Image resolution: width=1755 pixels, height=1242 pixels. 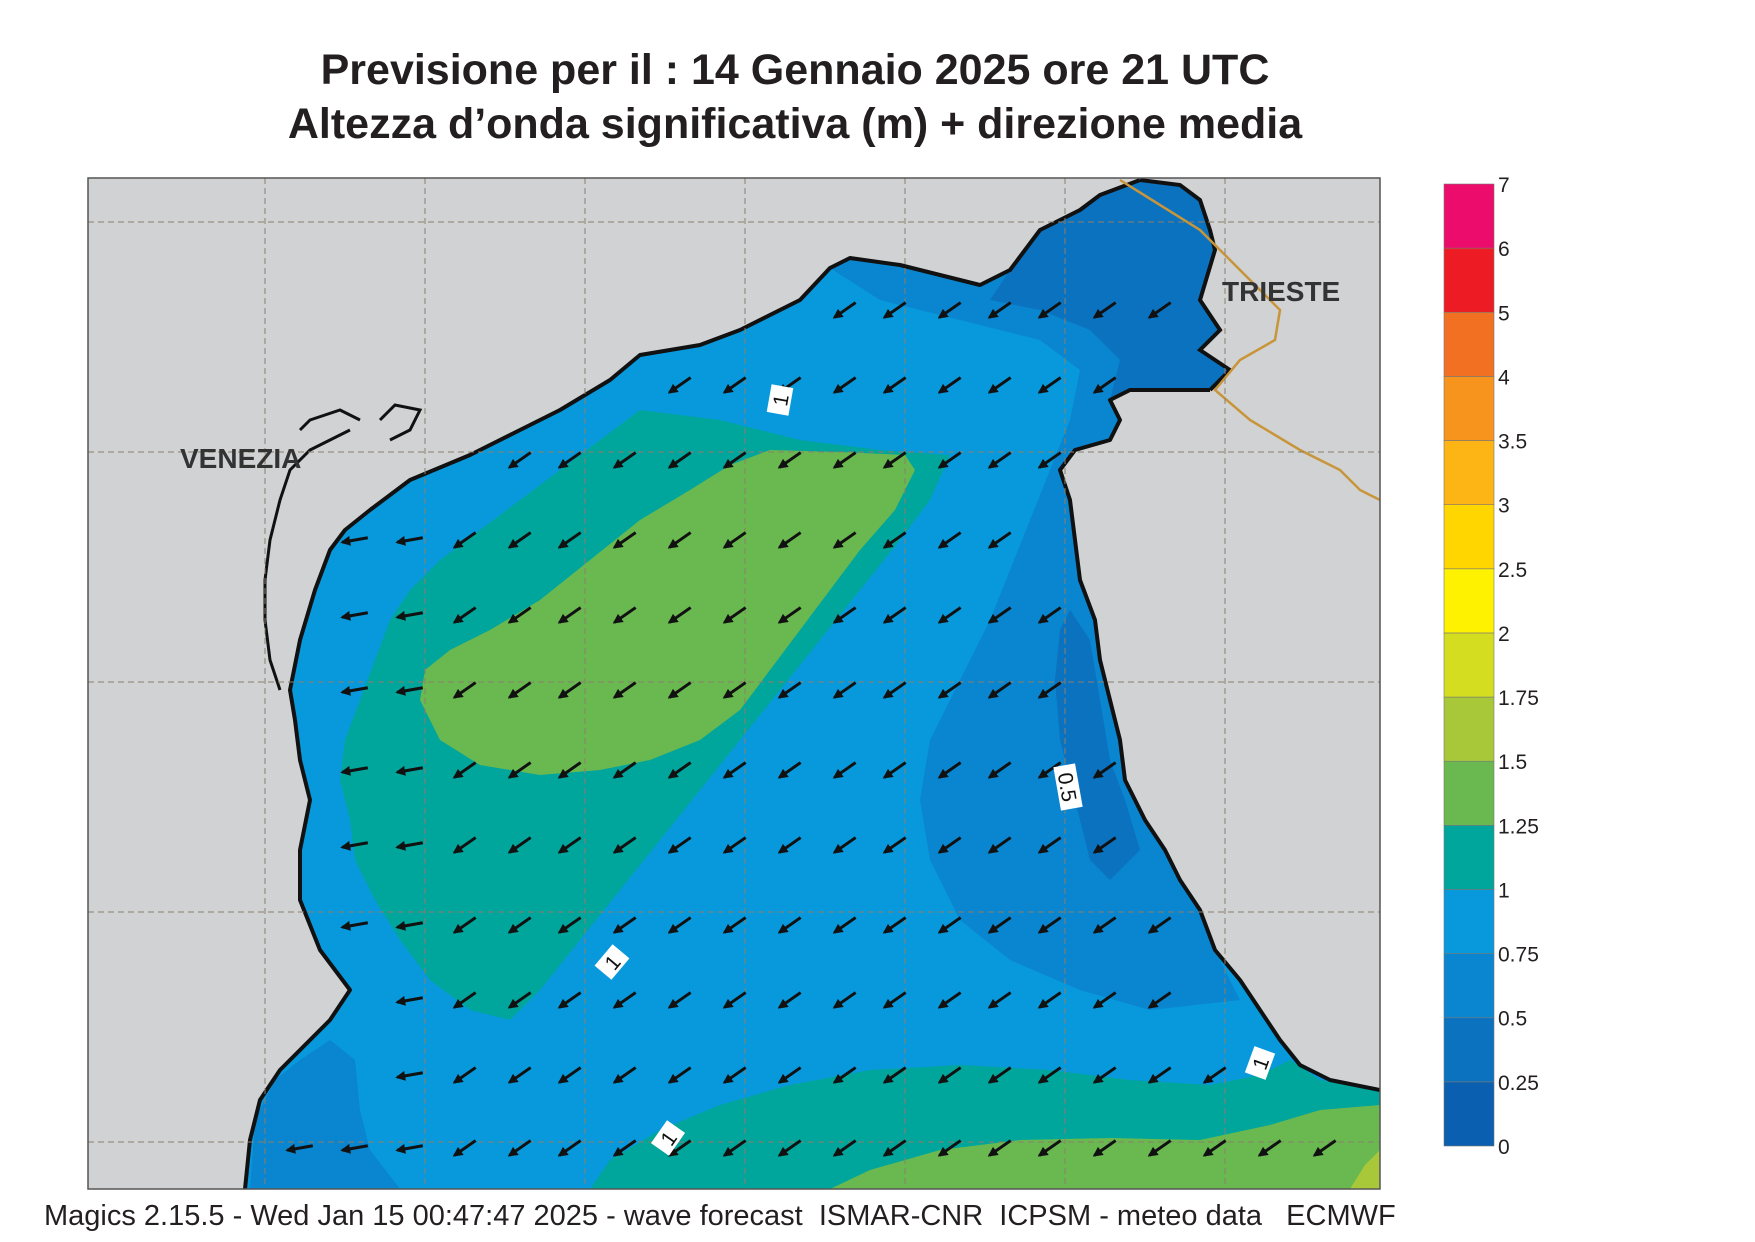 I want to click on national-border, so click(x=1249, y=340).